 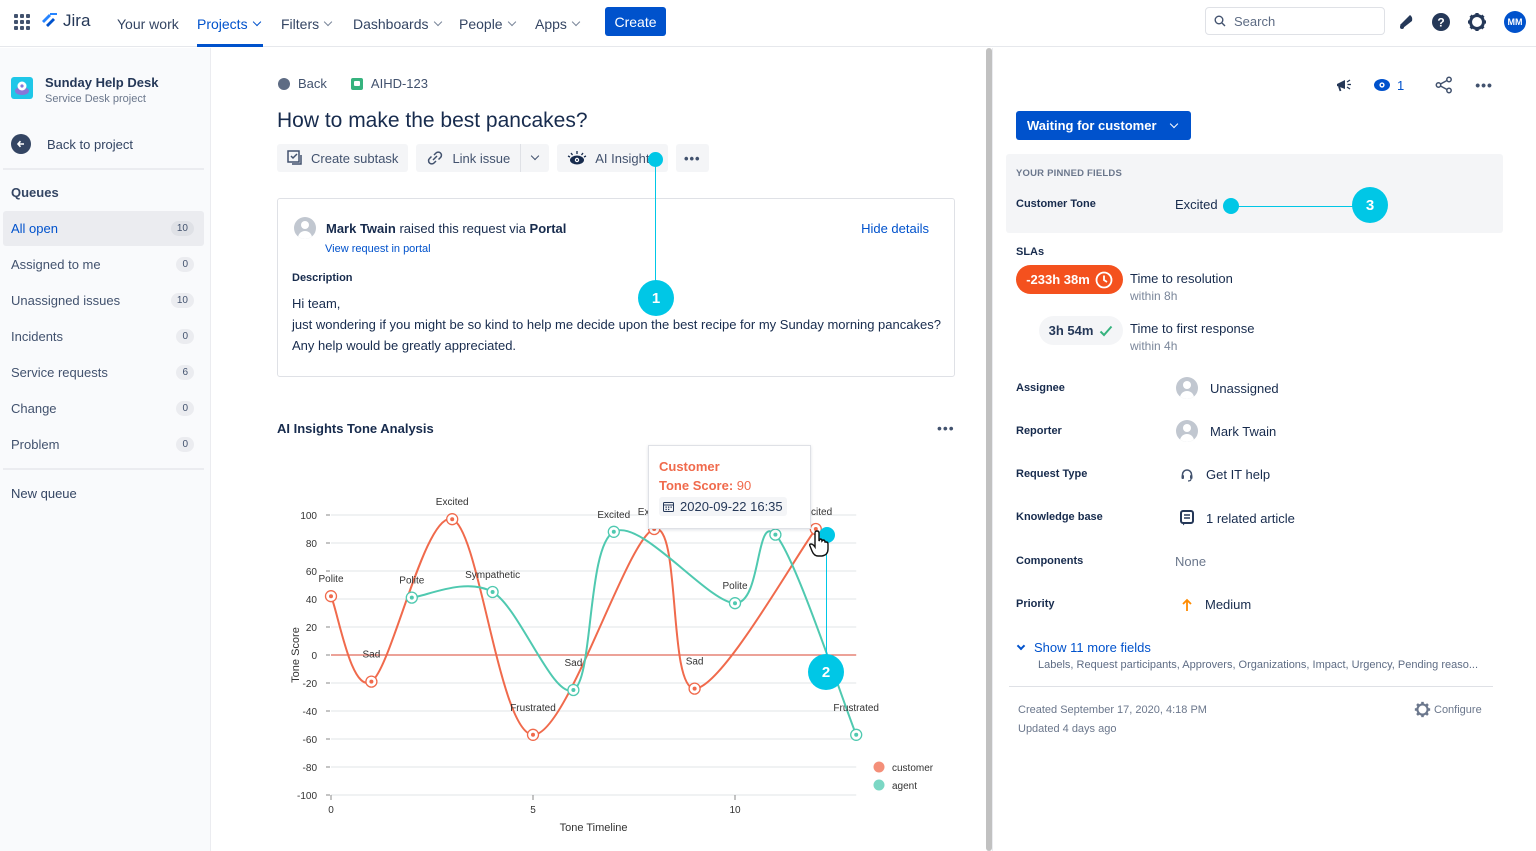 I want to click on issue-key: AIHD-123, so click(x=399, y=83).